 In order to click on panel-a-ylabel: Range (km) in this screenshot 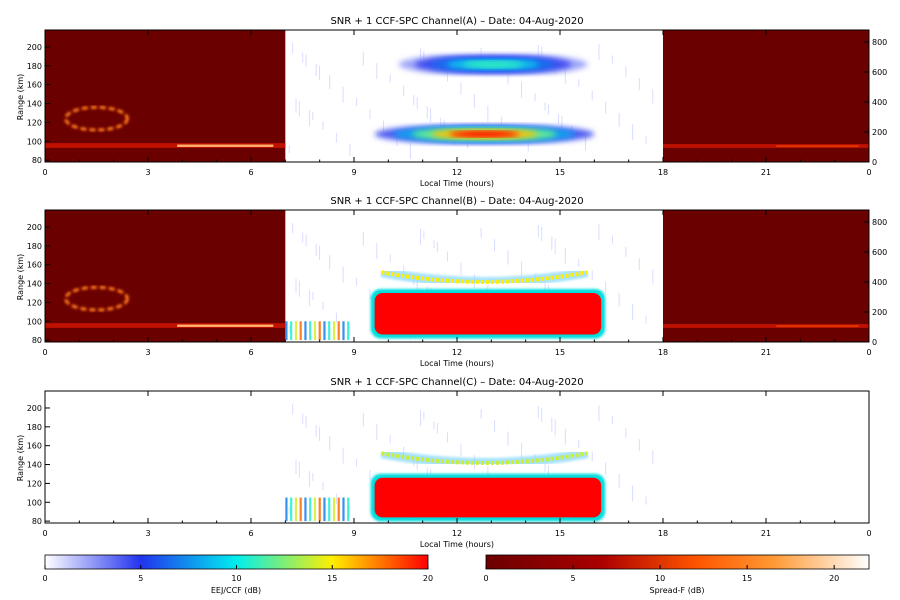, I will do `click(20, 97)`.